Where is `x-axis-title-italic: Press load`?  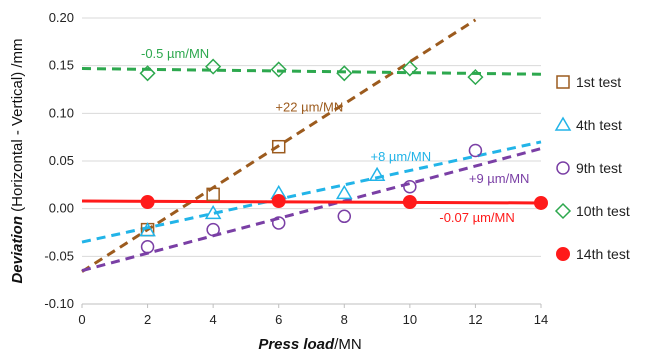
x-axis-title-italic: Press load is located at coordinates (296, 344).